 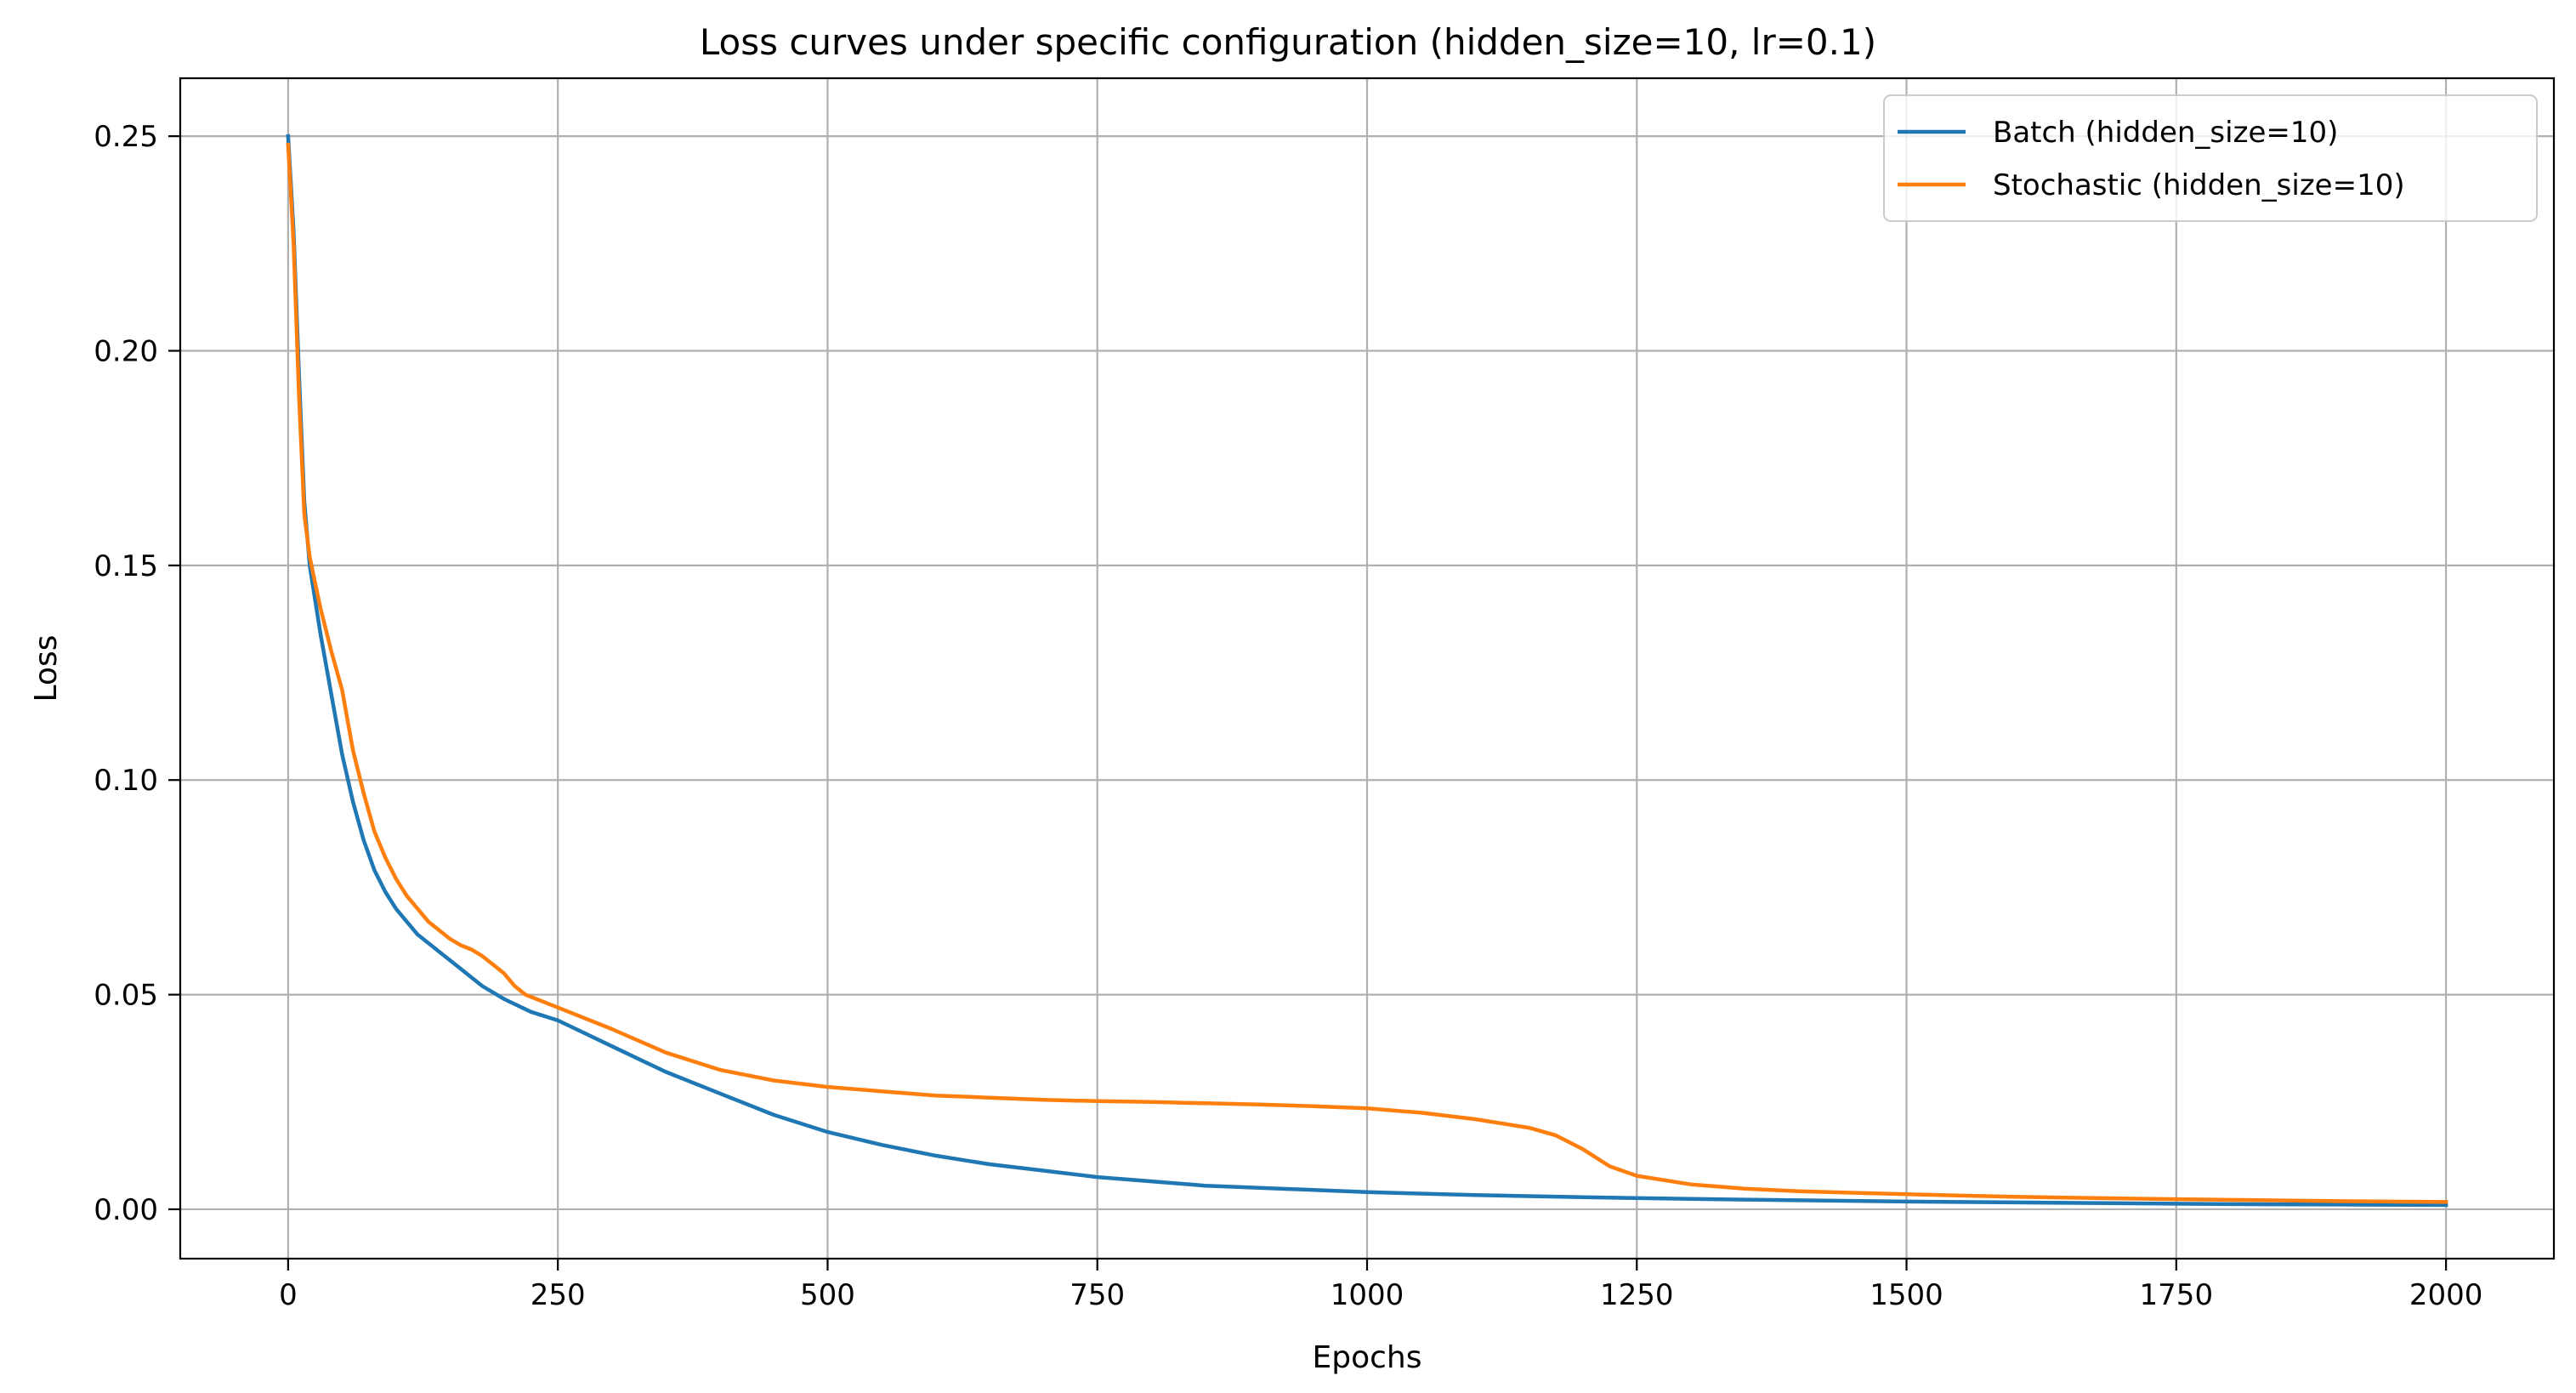 I want to click on y-tick-label: 0.25, so click(x=126, y=137).